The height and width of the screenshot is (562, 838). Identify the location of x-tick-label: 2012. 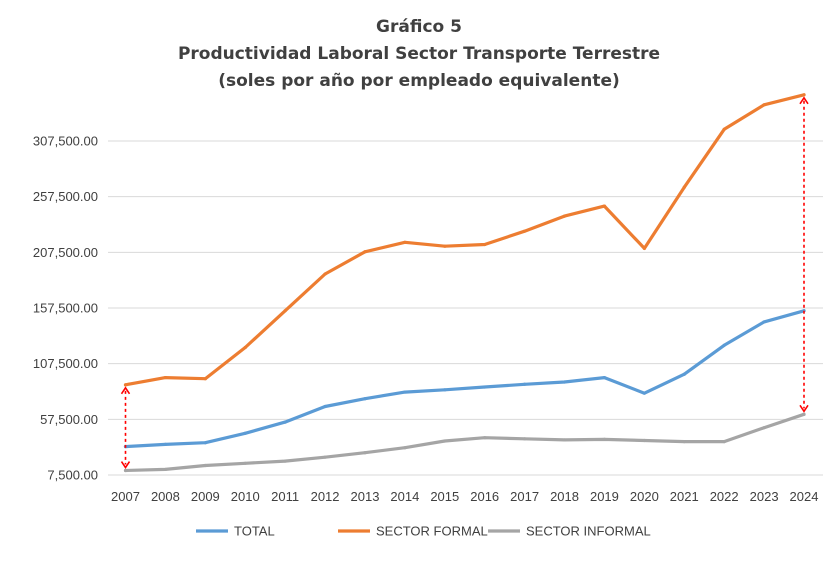
(325, 496).